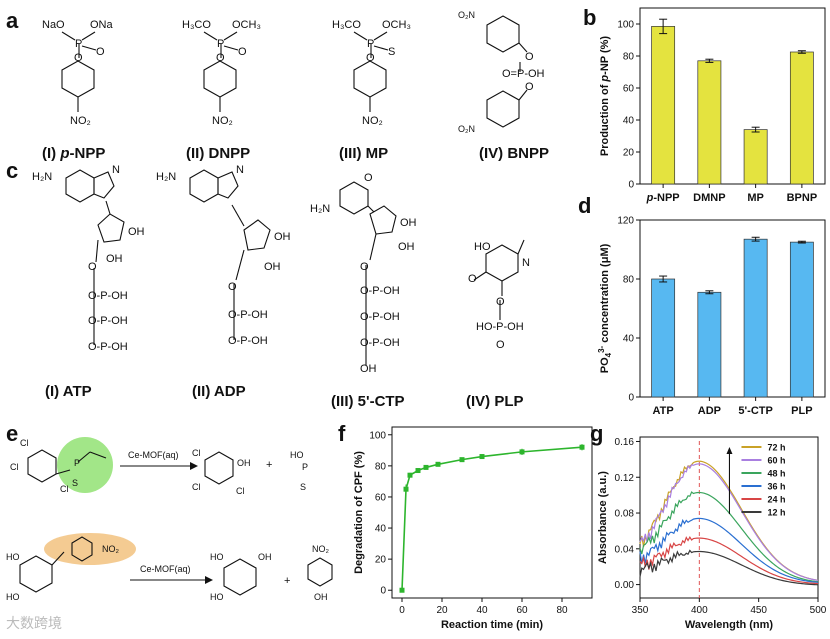  Describe the element at coordinates (758, 610) in the screenshot. I see `x-tick-label: 450` at that location.